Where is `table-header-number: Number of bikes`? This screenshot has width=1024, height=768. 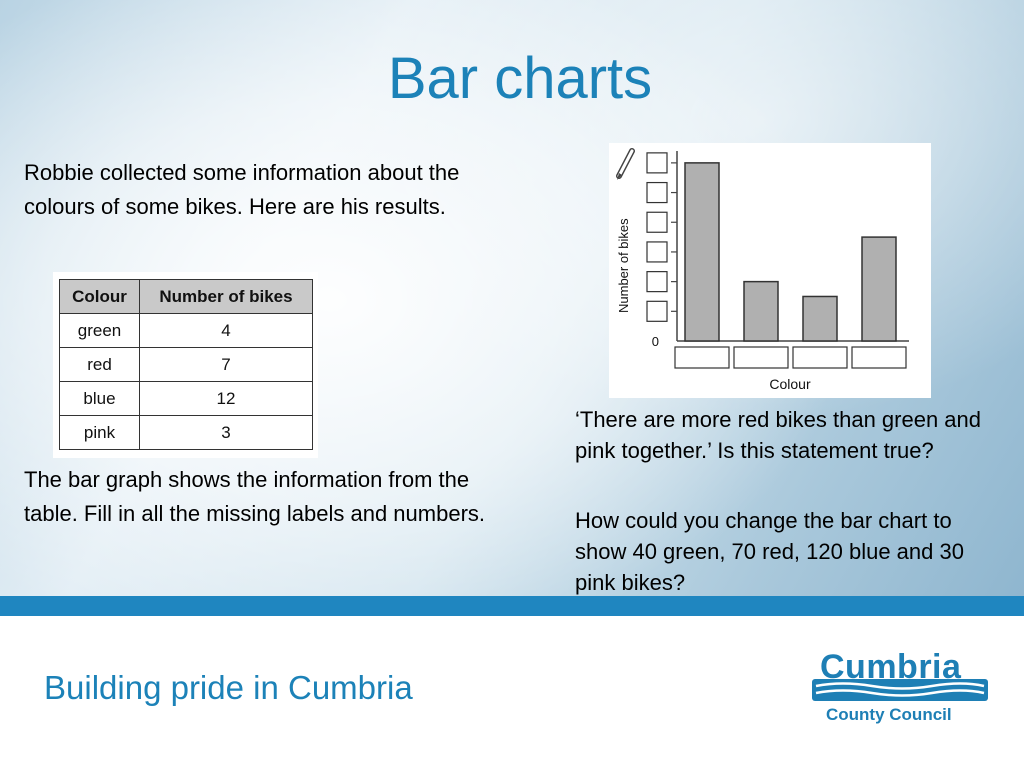
table-header-number: Number of bikes is located at coordinates (226, 296).